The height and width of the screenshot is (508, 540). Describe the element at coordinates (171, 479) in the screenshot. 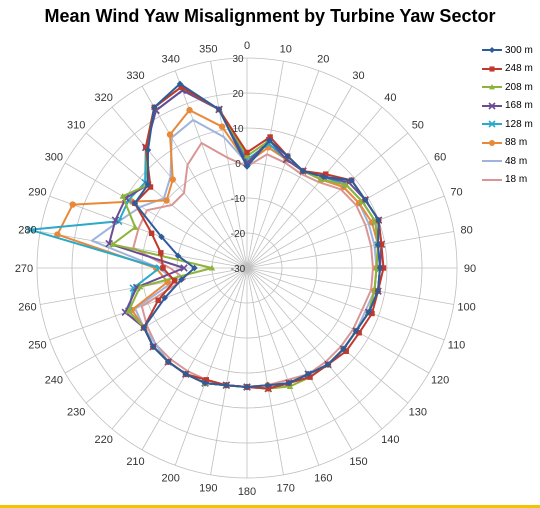

I see `angle-label: 200` at that location.